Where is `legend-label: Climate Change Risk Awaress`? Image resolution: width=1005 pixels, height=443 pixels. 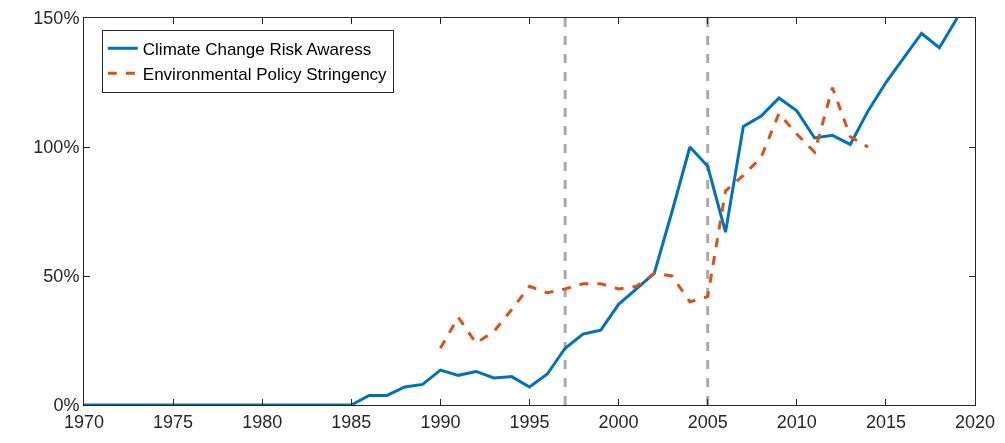
legend-label: Climate Change Risk Awaress is located at coordinates (257, 49).